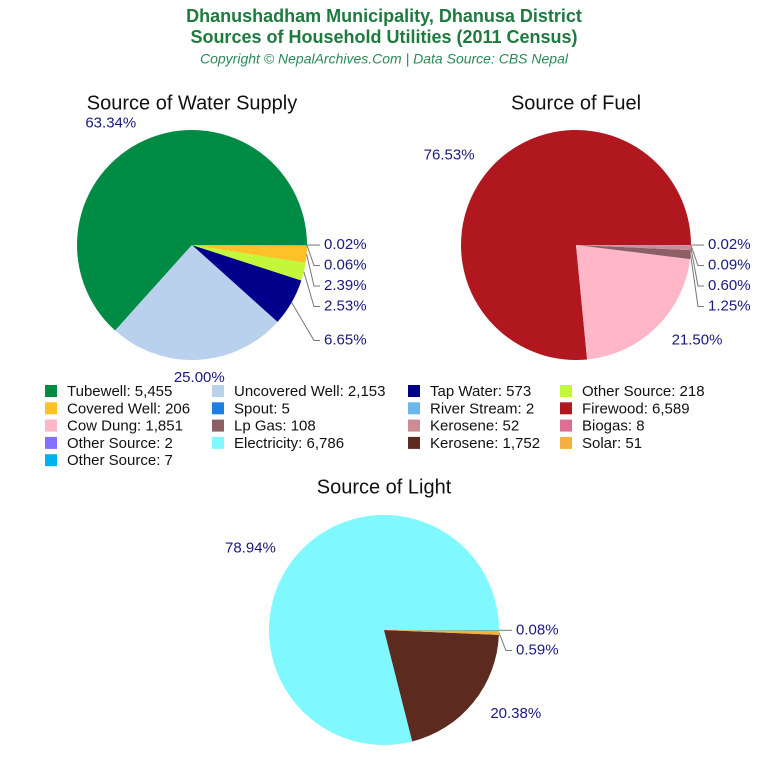 The height and width of the screenshot is (768, 768). Describe the element at coordinates (474, 426) in the screenshot. I see `legend-label: Kerosene: 52` at that location.